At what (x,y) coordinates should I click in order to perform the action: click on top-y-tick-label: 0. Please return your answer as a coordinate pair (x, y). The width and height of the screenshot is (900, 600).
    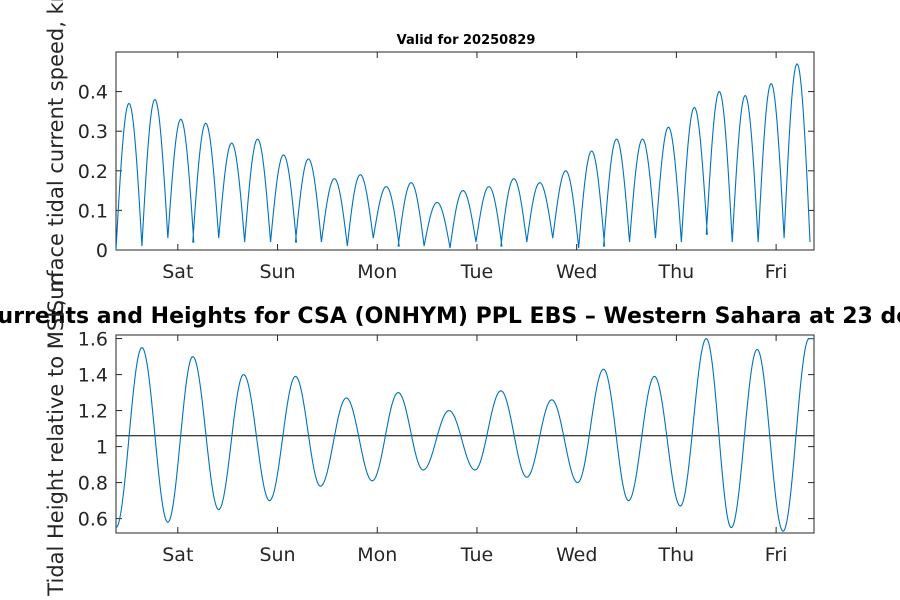
    Looking at the image, I should click on (102, 251).